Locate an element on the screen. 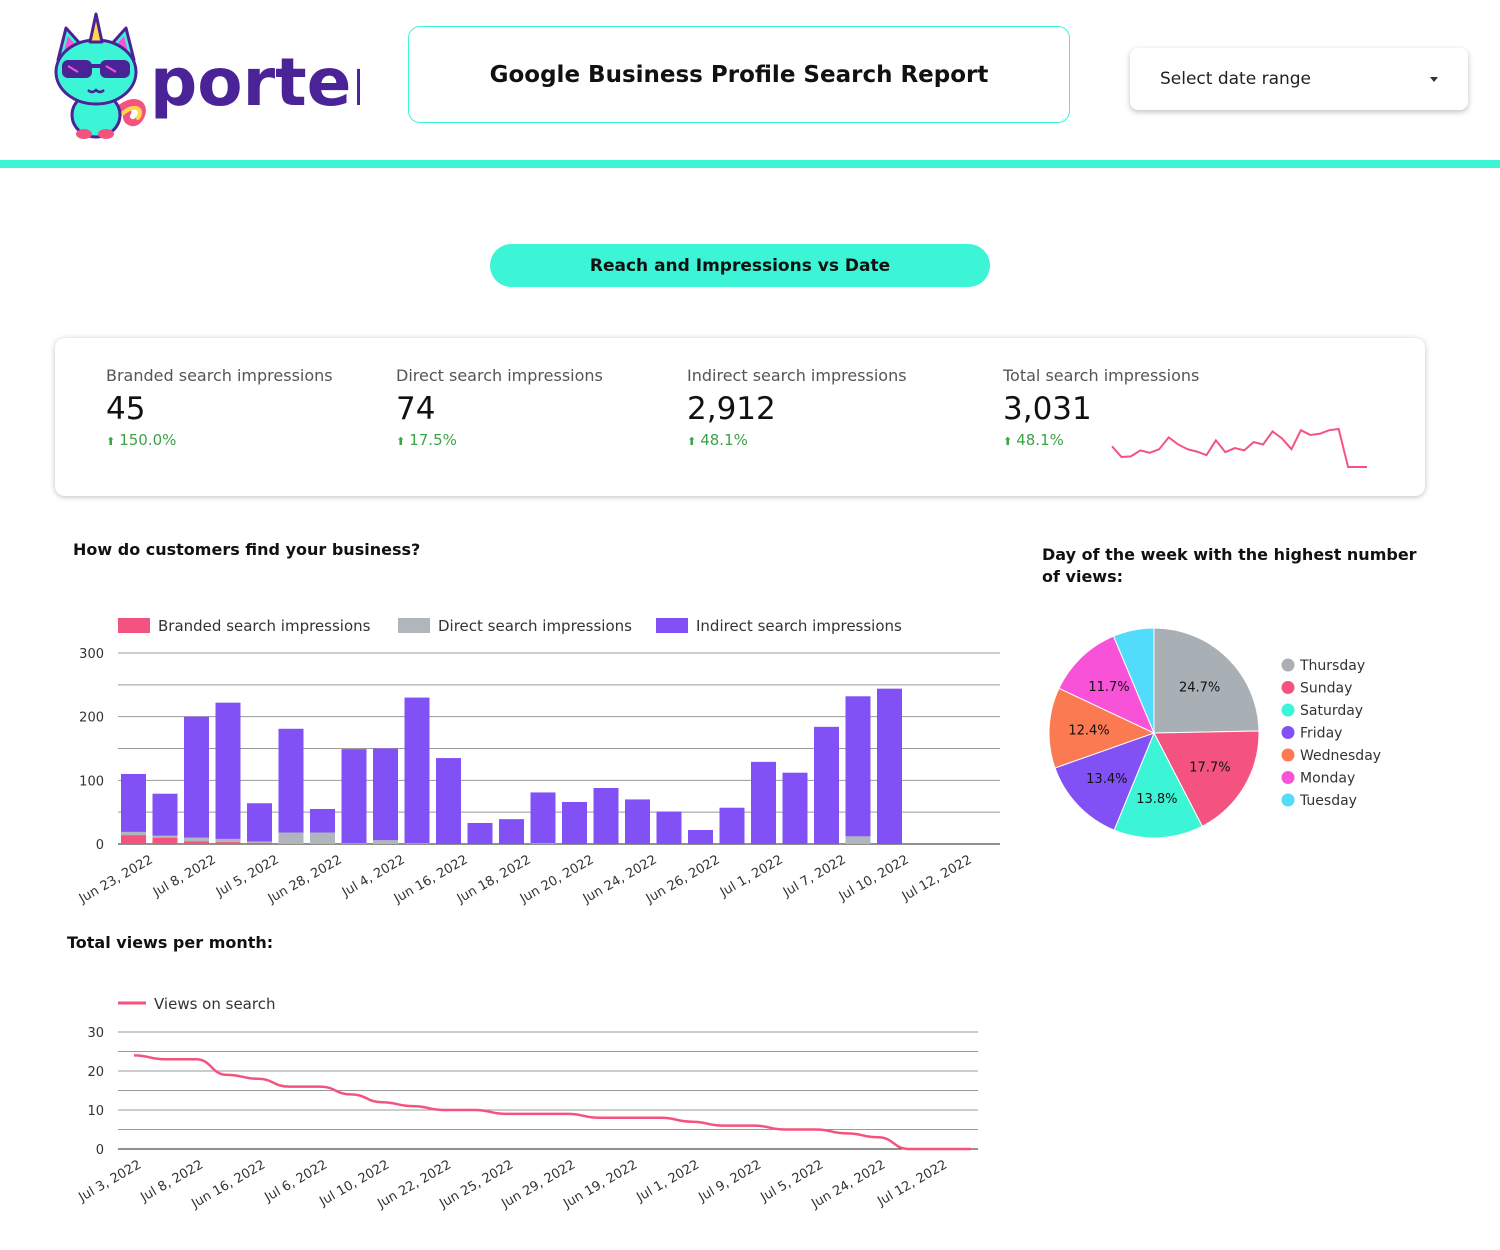 The width and height of the screenshot is (1500, 1250). kpi-label: Indirect search impressions is located at coordinates (797, 375).